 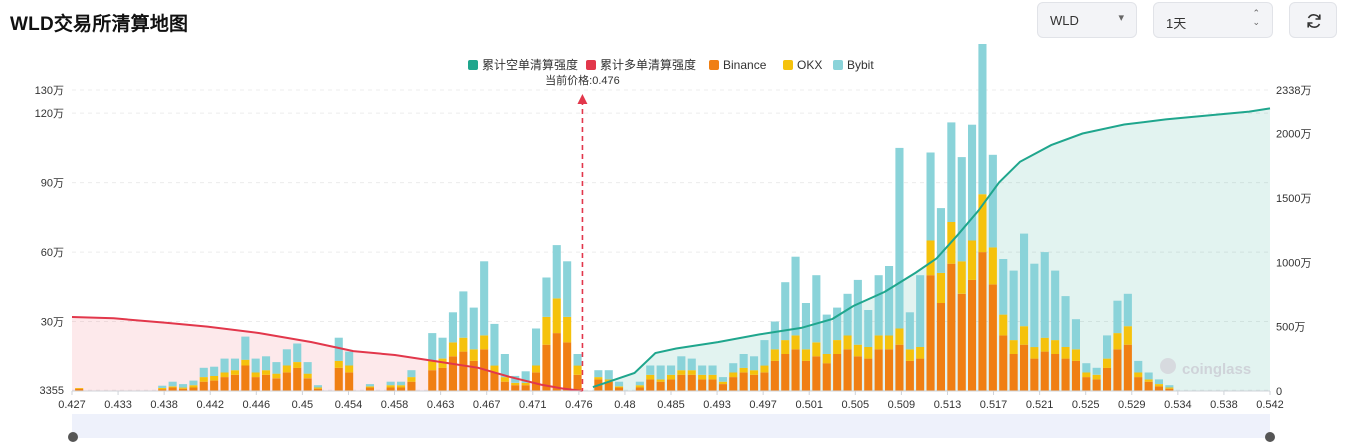 What do you see at coordinates (349, 405) in the screenshot?
I see `x-tick-label: 0.454` at bounding box center [349, 405].